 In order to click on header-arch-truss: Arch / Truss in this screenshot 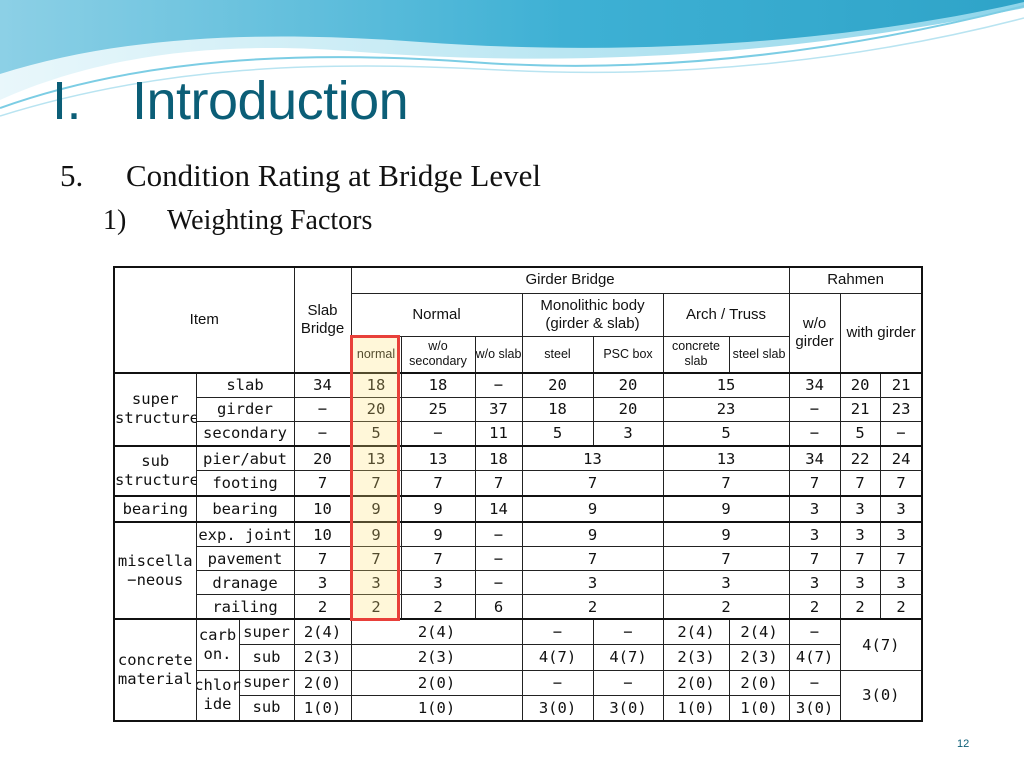, I will do `click(726, 314)`.